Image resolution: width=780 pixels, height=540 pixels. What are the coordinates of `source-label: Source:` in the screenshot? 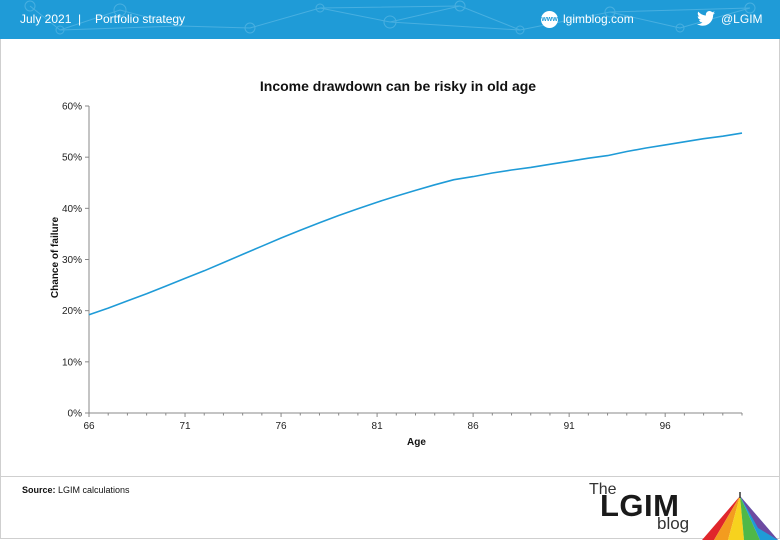 It's located at (39, 490).